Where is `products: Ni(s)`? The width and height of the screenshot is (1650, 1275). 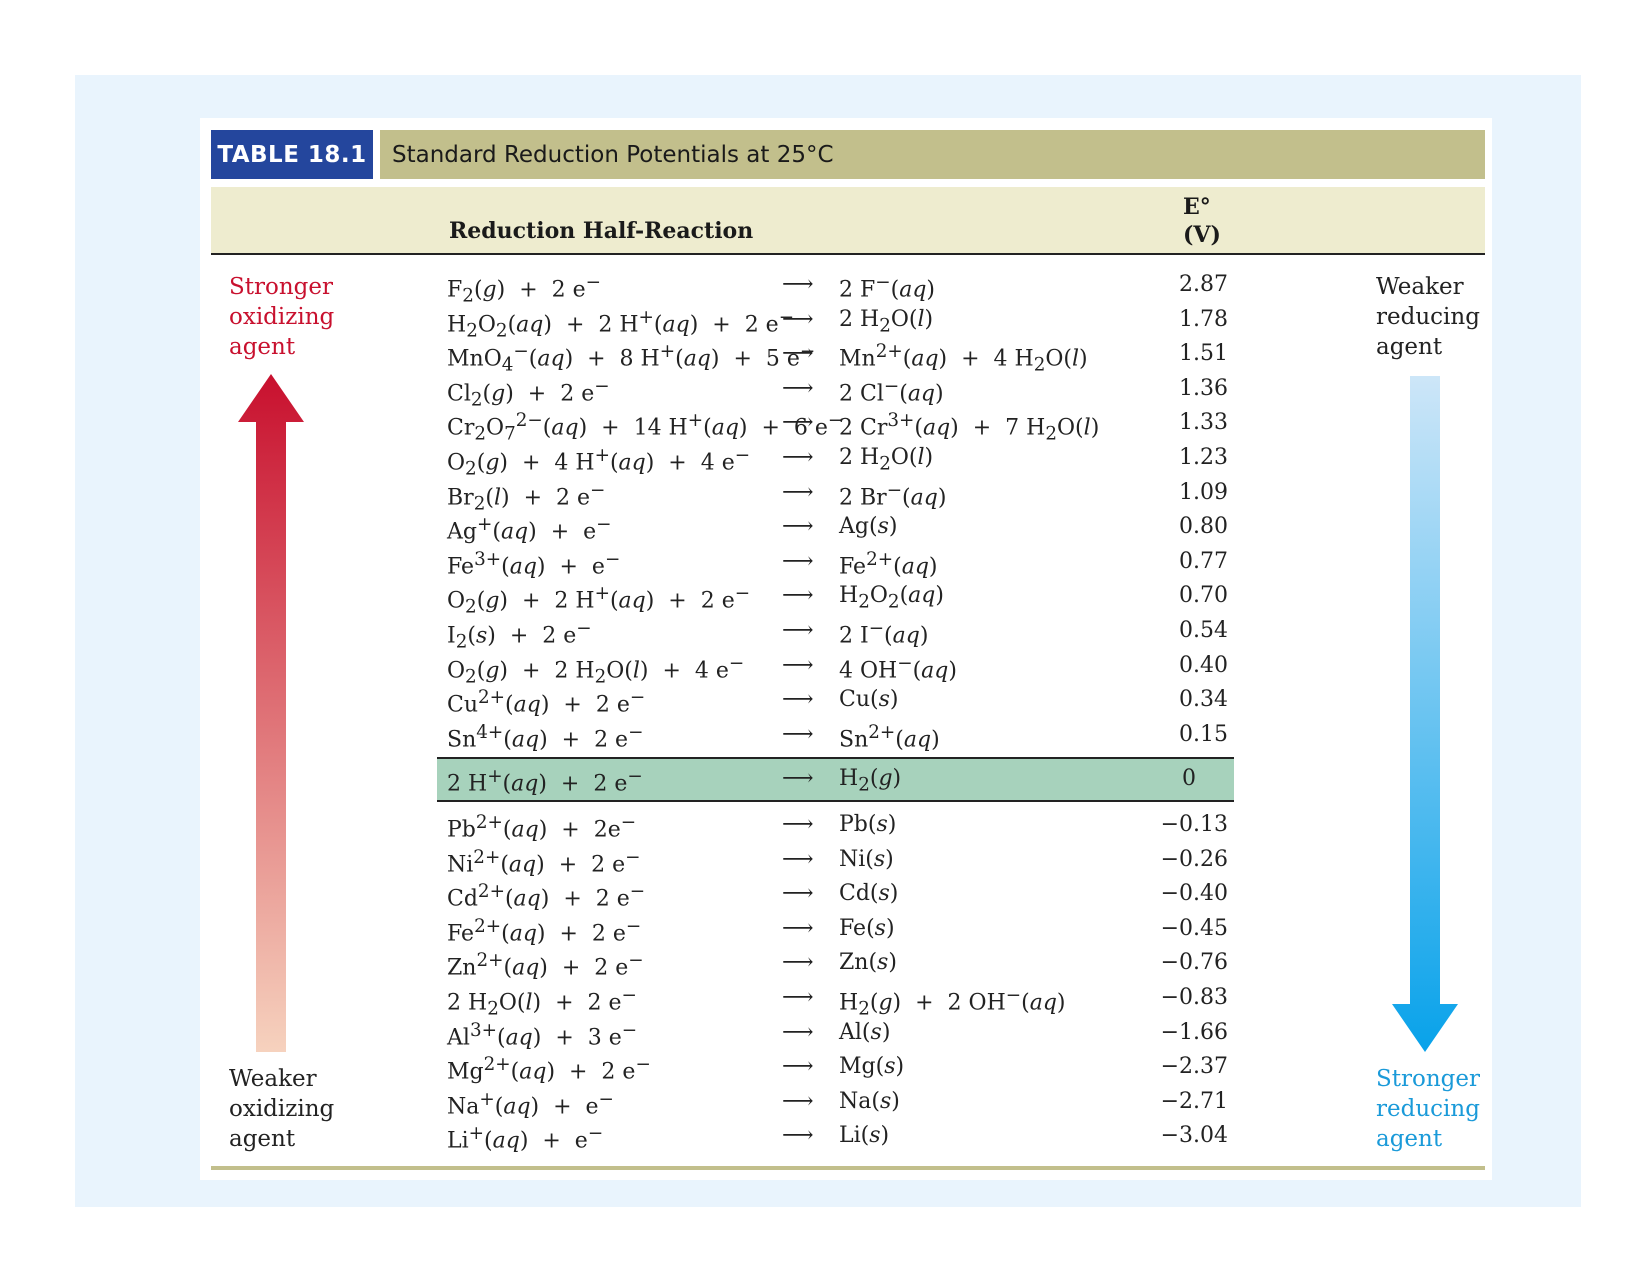
products: Ni(s) is located at coordinates (866, 859).